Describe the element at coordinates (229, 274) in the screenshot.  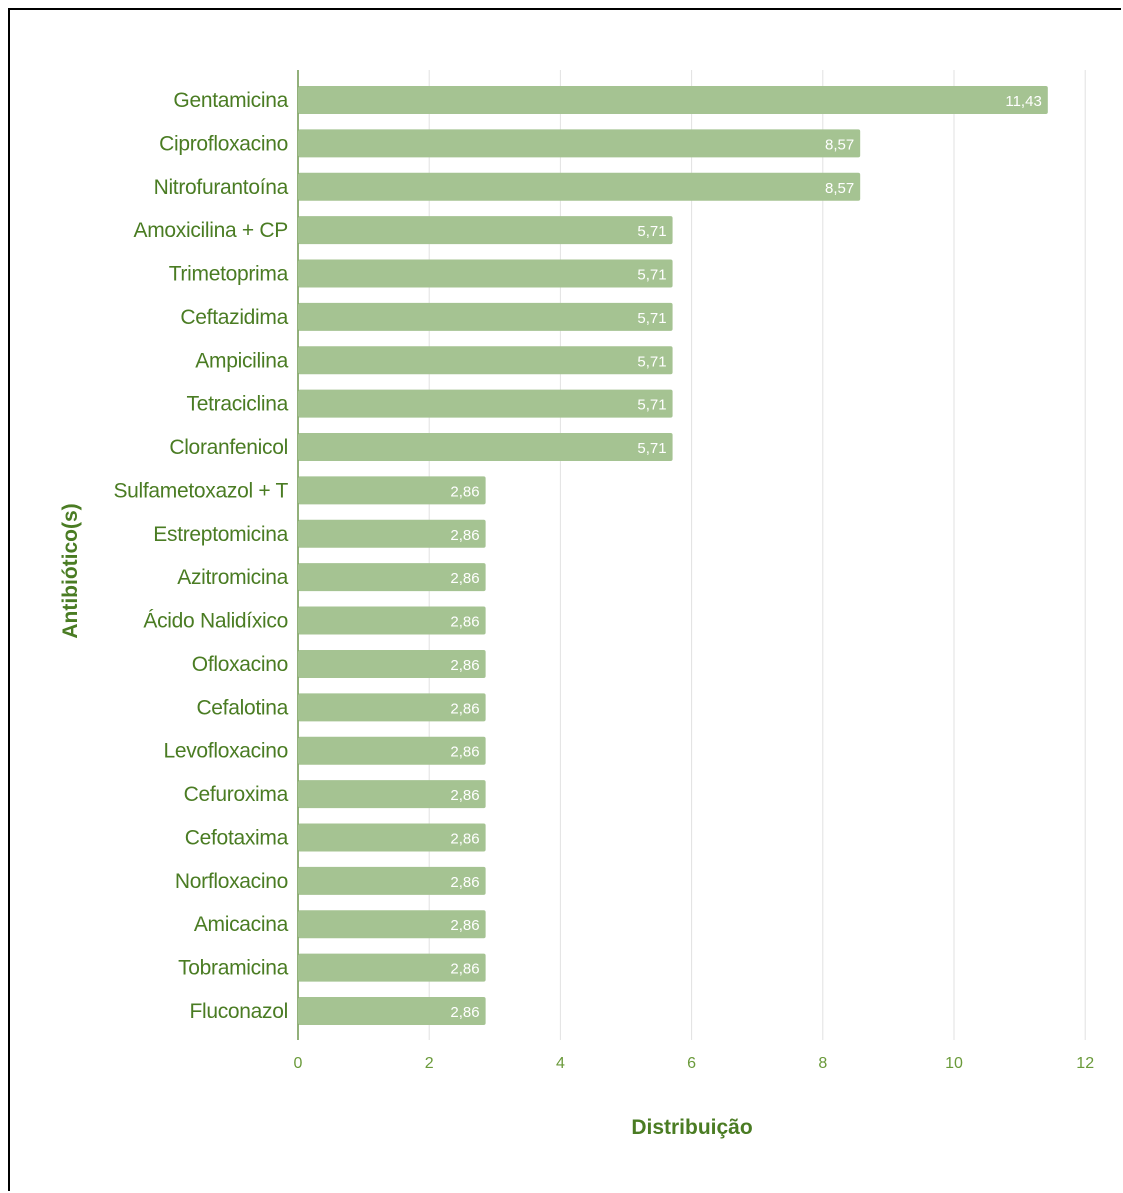
I see `category-label: Trimetoprima` at that location.